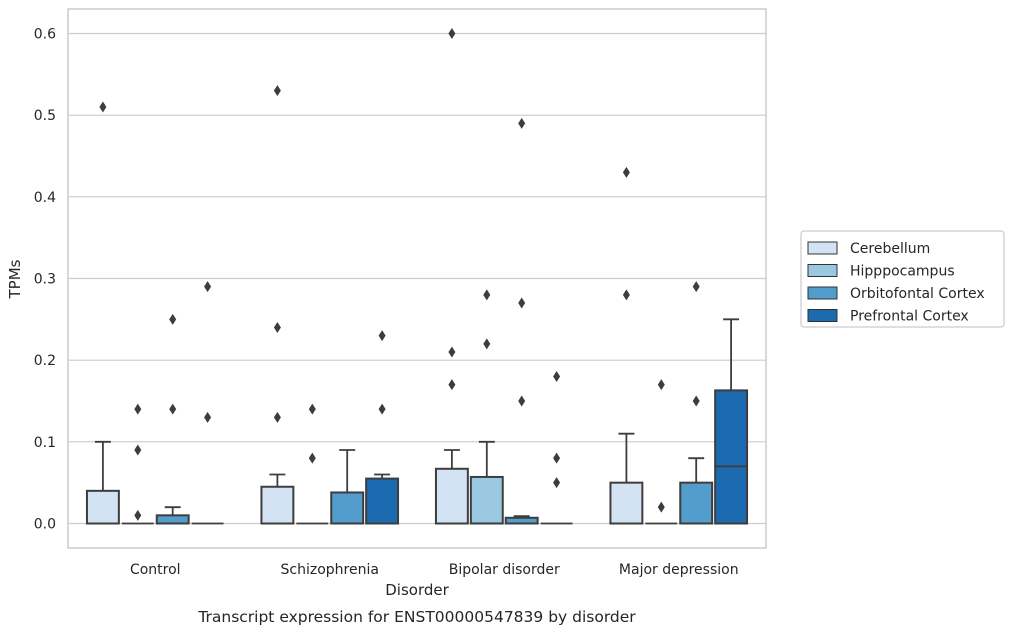  I want to click on y-axis-ticks: 0.0 0.1 0.2 0.3 0.4 0.5 0.6, so click(45, 280).